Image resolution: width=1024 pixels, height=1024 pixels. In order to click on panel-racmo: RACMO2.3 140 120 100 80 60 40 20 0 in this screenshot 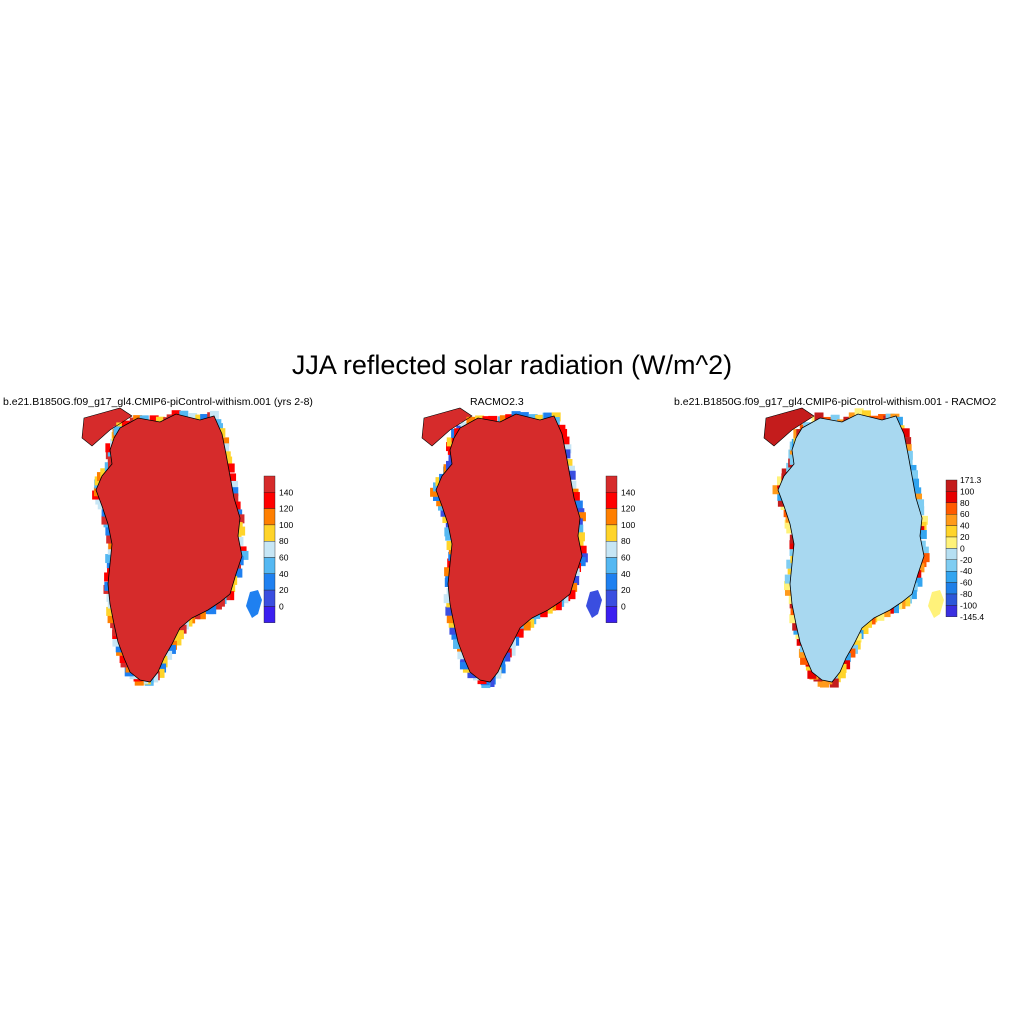, I will do `click(505, 551)`.